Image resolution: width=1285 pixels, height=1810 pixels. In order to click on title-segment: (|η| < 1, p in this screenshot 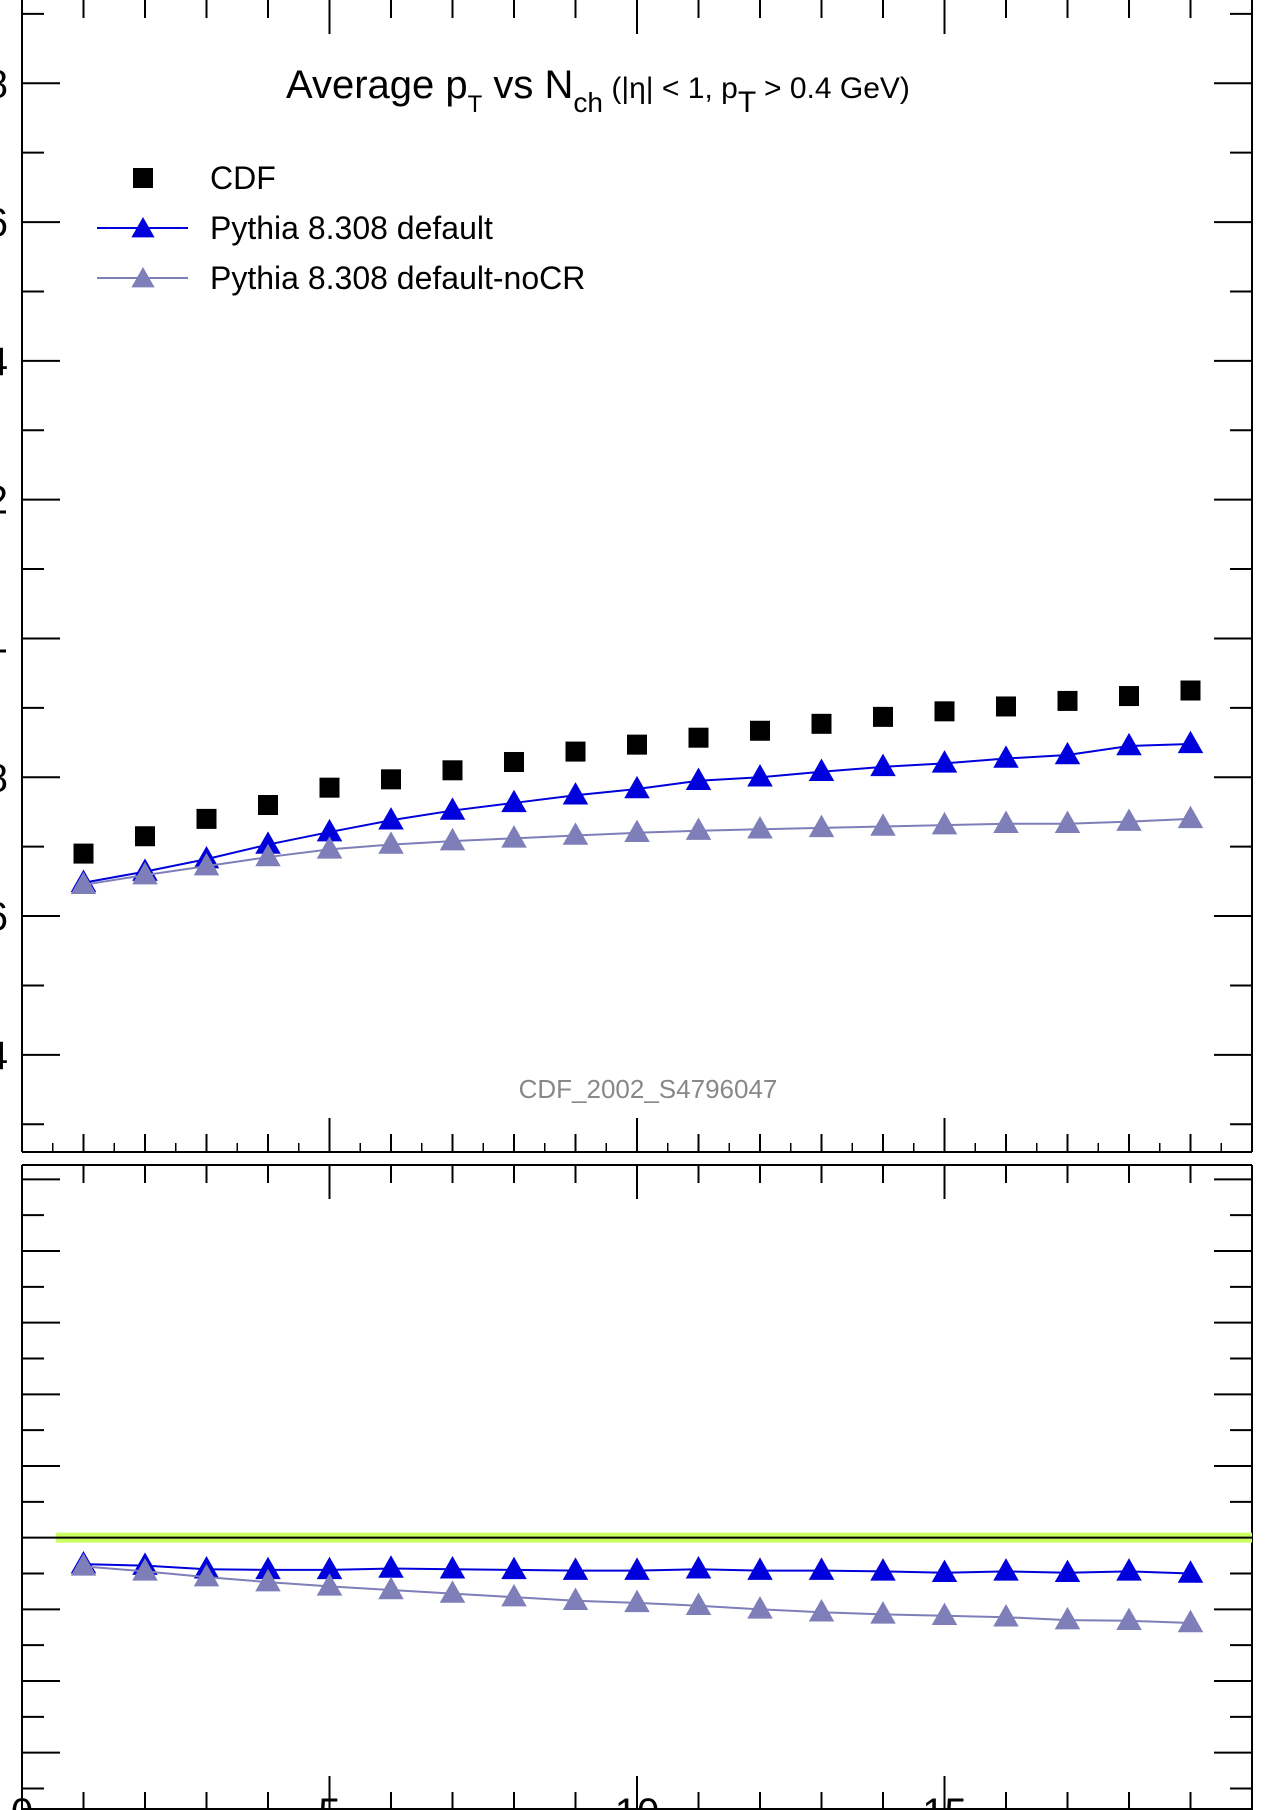, I will do `click(670, 88)`.